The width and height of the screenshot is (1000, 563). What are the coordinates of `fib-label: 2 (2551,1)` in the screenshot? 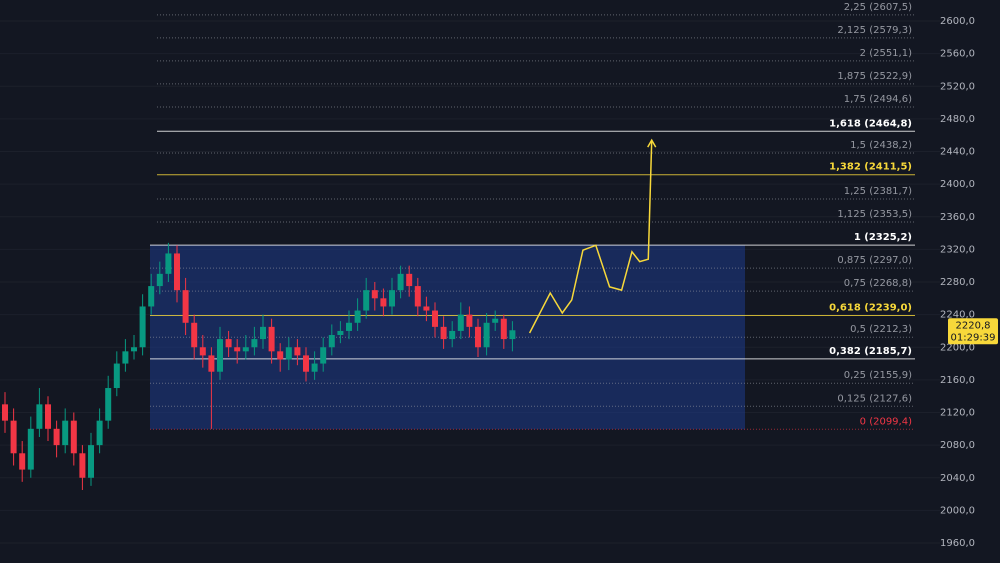 It's located at (886, 53).